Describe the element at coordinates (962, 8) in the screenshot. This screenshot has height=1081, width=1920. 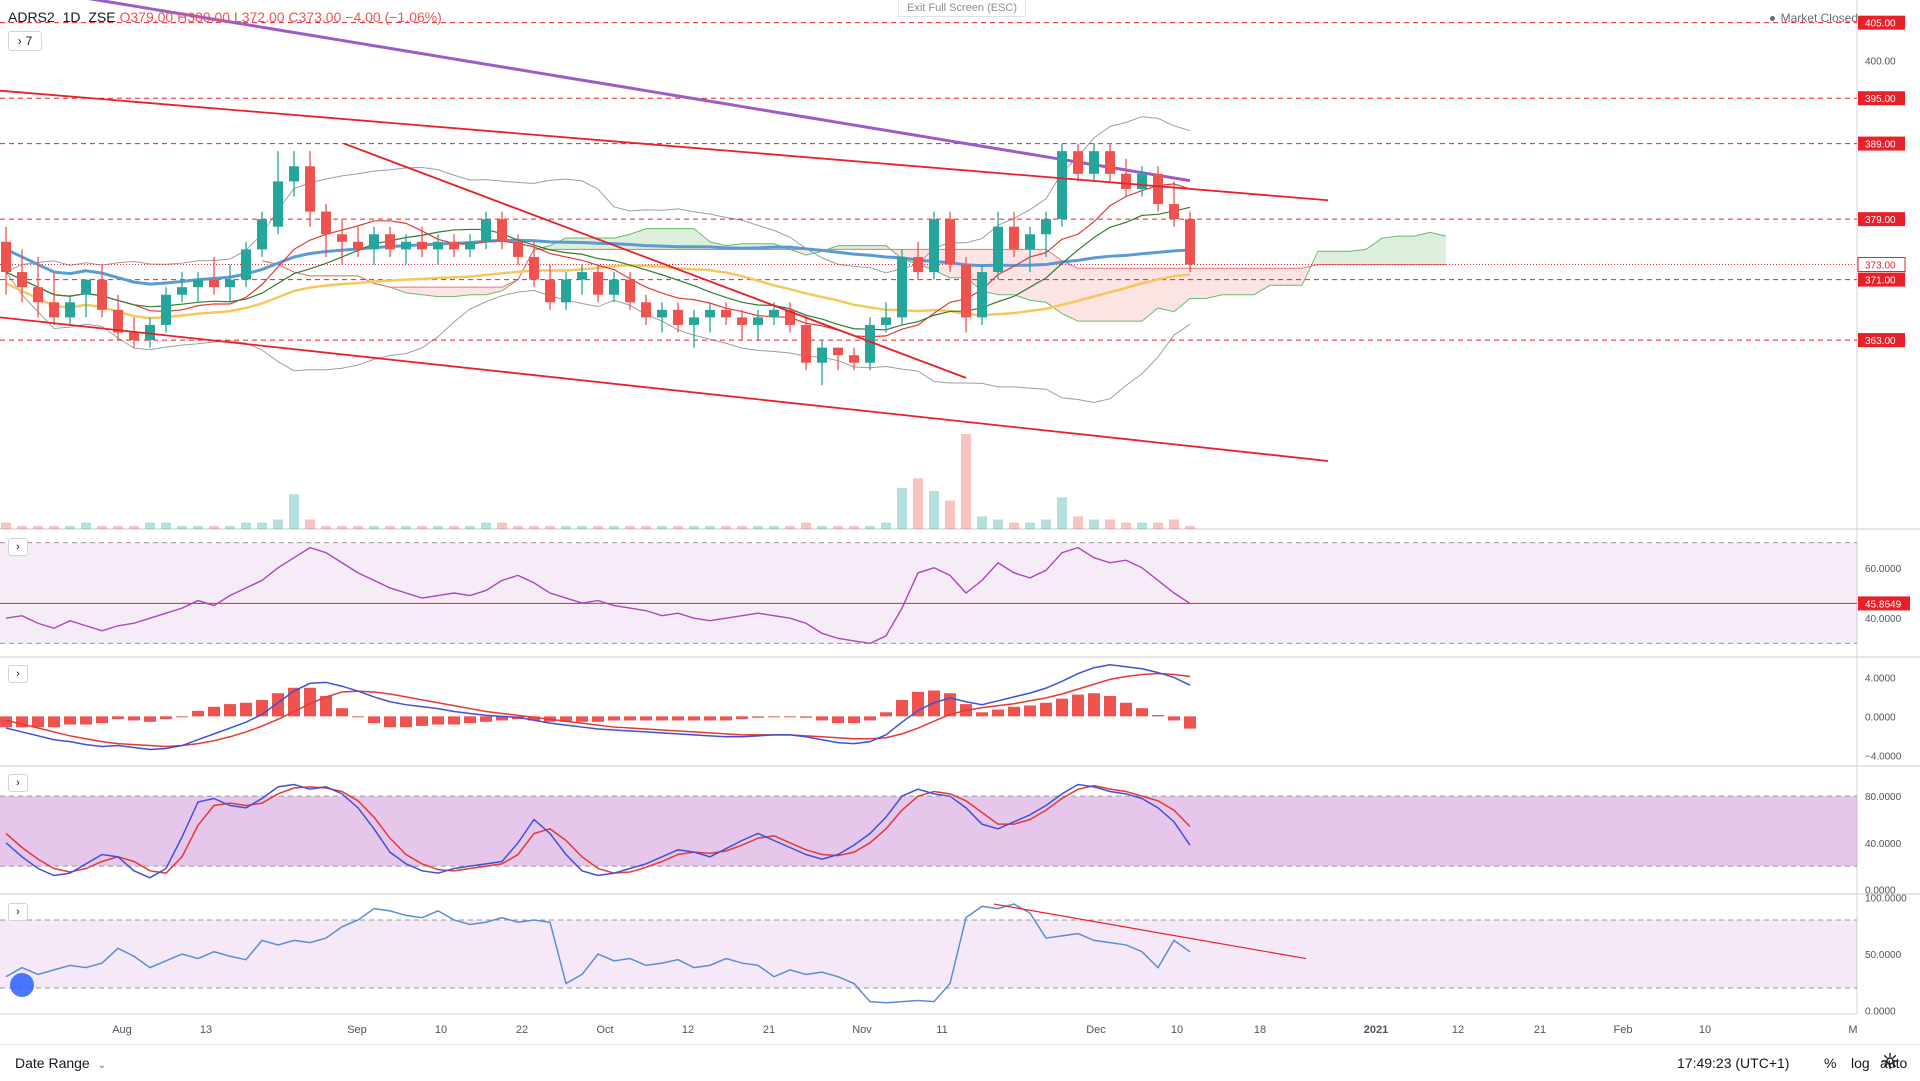
I see `exit-fullscreen-button: Exit Full Screen (ESC)` at that location.